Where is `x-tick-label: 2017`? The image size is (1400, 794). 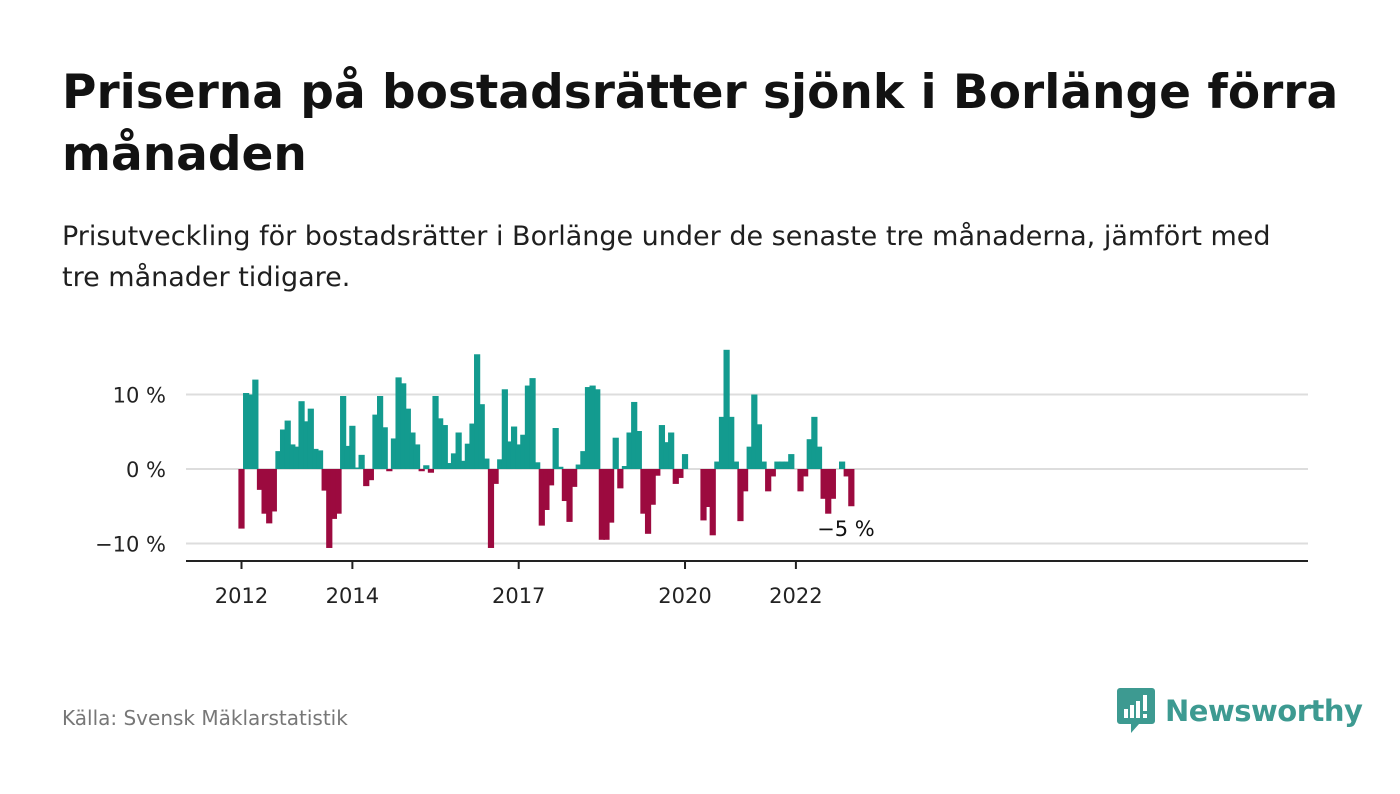 x-tick-label: 2017 is located at coordinates (518, 596).